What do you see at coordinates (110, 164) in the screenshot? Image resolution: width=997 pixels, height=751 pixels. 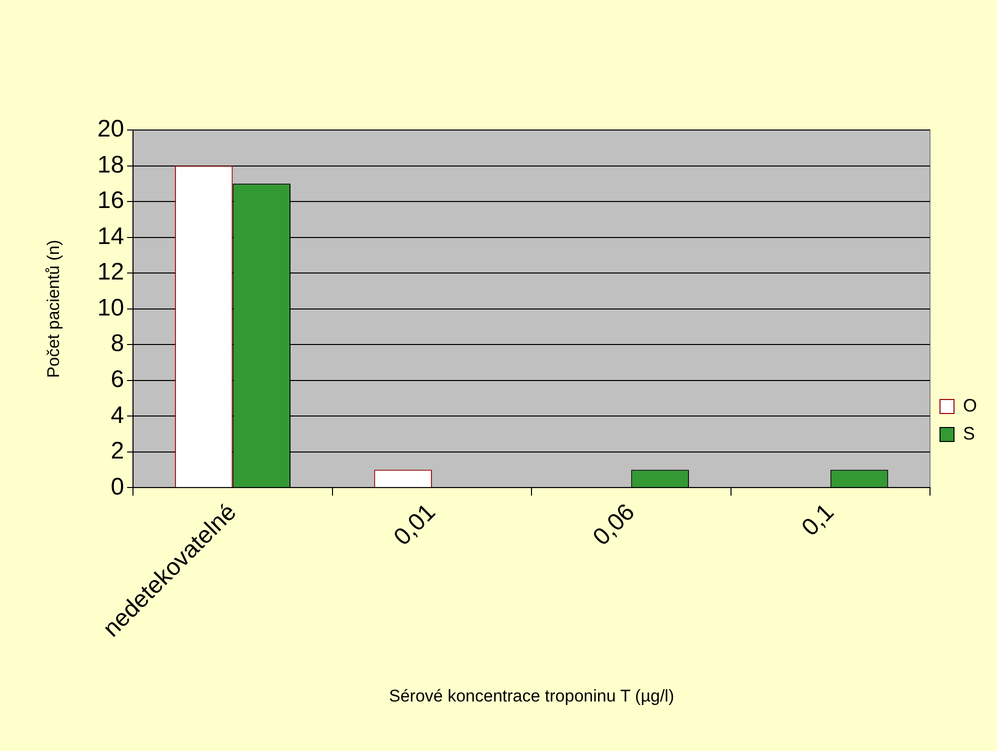 I see `y-tick-label: 18` at bounding box center [110, 164].